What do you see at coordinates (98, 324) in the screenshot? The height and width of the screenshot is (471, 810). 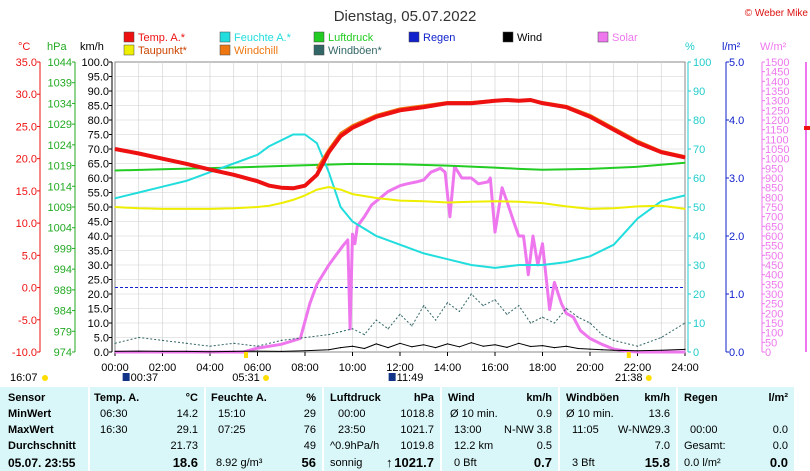 I see `wind-tick-label: 10.0` at bounding box center [98, 324].